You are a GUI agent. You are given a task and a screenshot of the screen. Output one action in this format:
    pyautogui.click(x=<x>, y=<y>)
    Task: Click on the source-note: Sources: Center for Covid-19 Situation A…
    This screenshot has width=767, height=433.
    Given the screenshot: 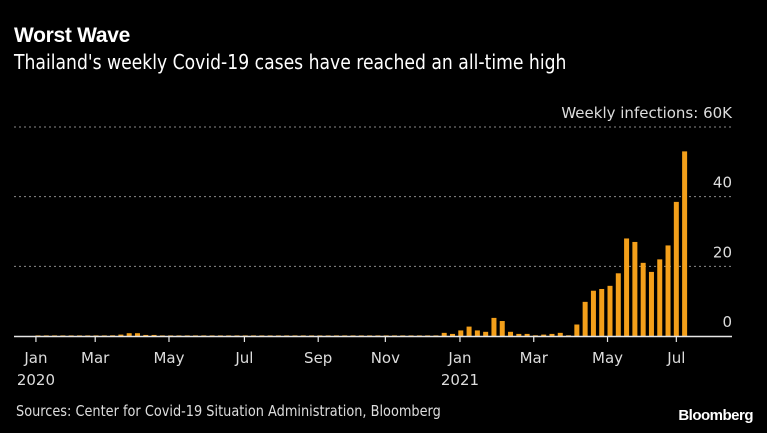 What is the action you would take?
    pyautogui.click(x=228, y=411)
    